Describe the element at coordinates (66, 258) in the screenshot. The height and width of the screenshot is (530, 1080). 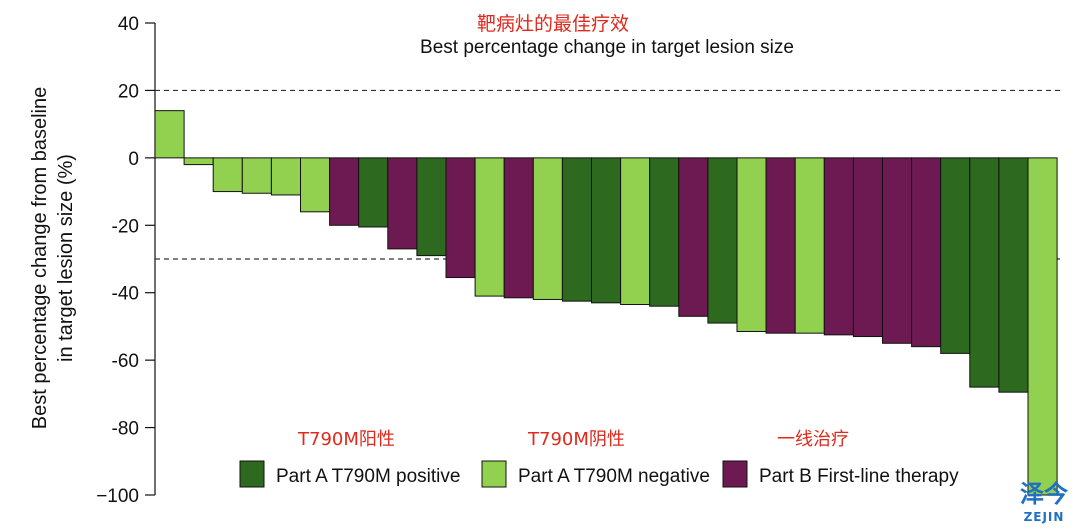
I see `y-axis-label-line2: in target lesion size (%)` at that location.